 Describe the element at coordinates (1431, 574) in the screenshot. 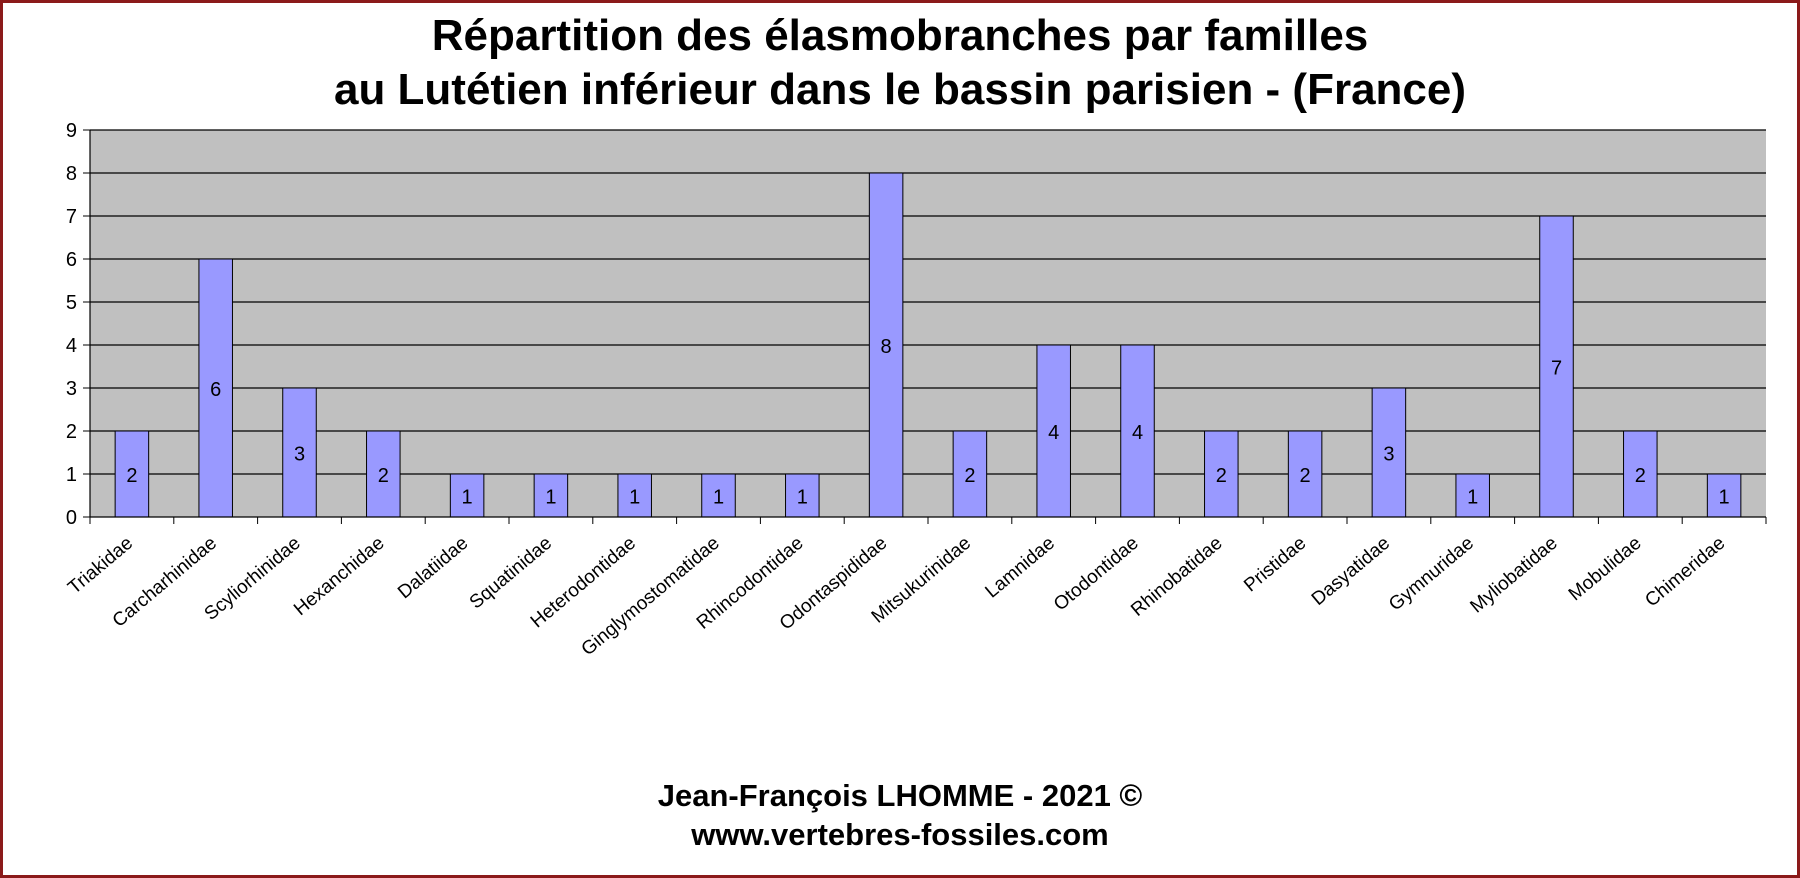

I see `category-label: Gymnuridae` at that location.